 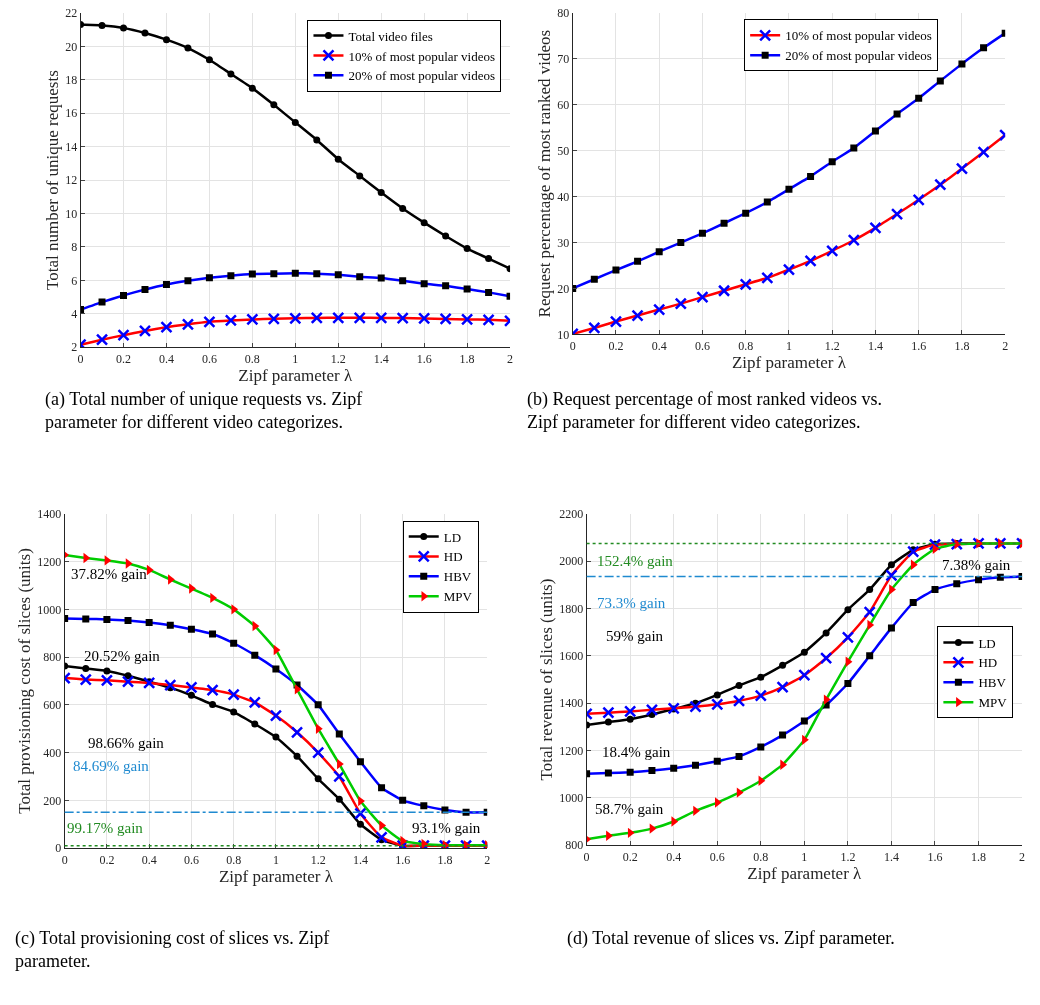 What do you see at coordinates (571, 561) in the screenshot?
I see `y-tick-label: 2000` at bounding box center [571, 561].